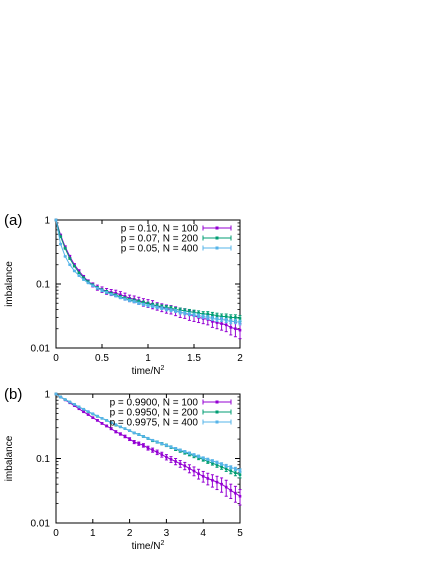 This screenshot has width=436, height=564. Describe the element at coordinates (194, 358) in the screenshot. I see `chart-1-x-tick-label: 1.5` at that location.